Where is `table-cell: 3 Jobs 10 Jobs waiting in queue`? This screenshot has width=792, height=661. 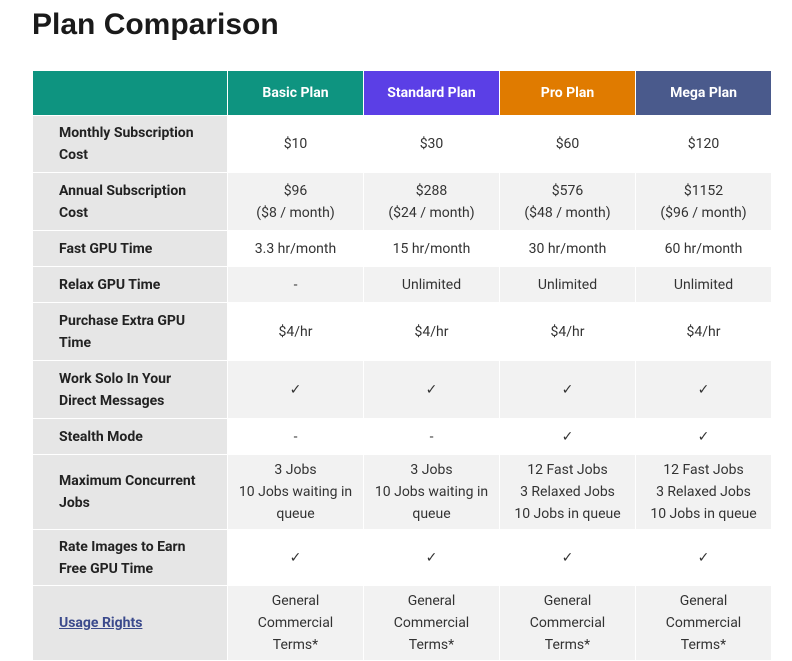 table-cell: 3 Jobs 10 Jobs waiting in queue is located at coordinates (295, 492).